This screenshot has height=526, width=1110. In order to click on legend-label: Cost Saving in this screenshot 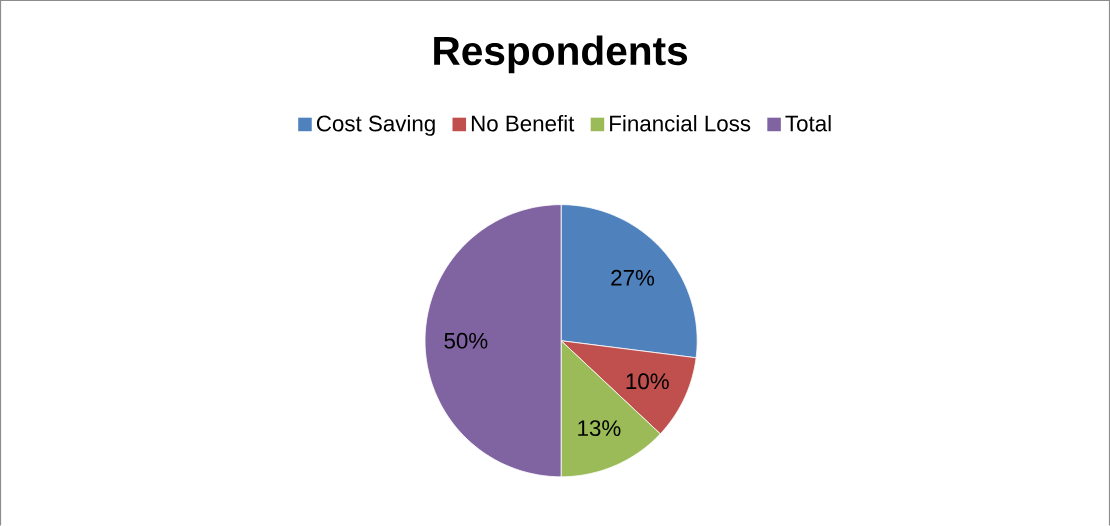, I will do `click(375, 125)`.